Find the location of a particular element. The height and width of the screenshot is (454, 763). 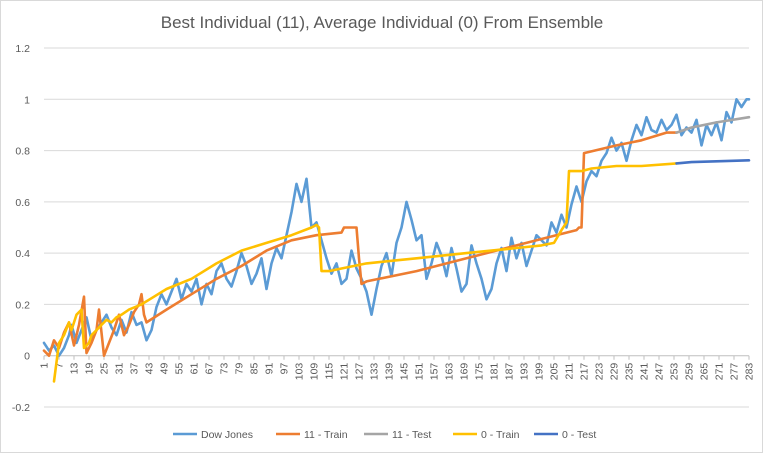

x-tick-label: 169 is located at coordinates (465, 372).